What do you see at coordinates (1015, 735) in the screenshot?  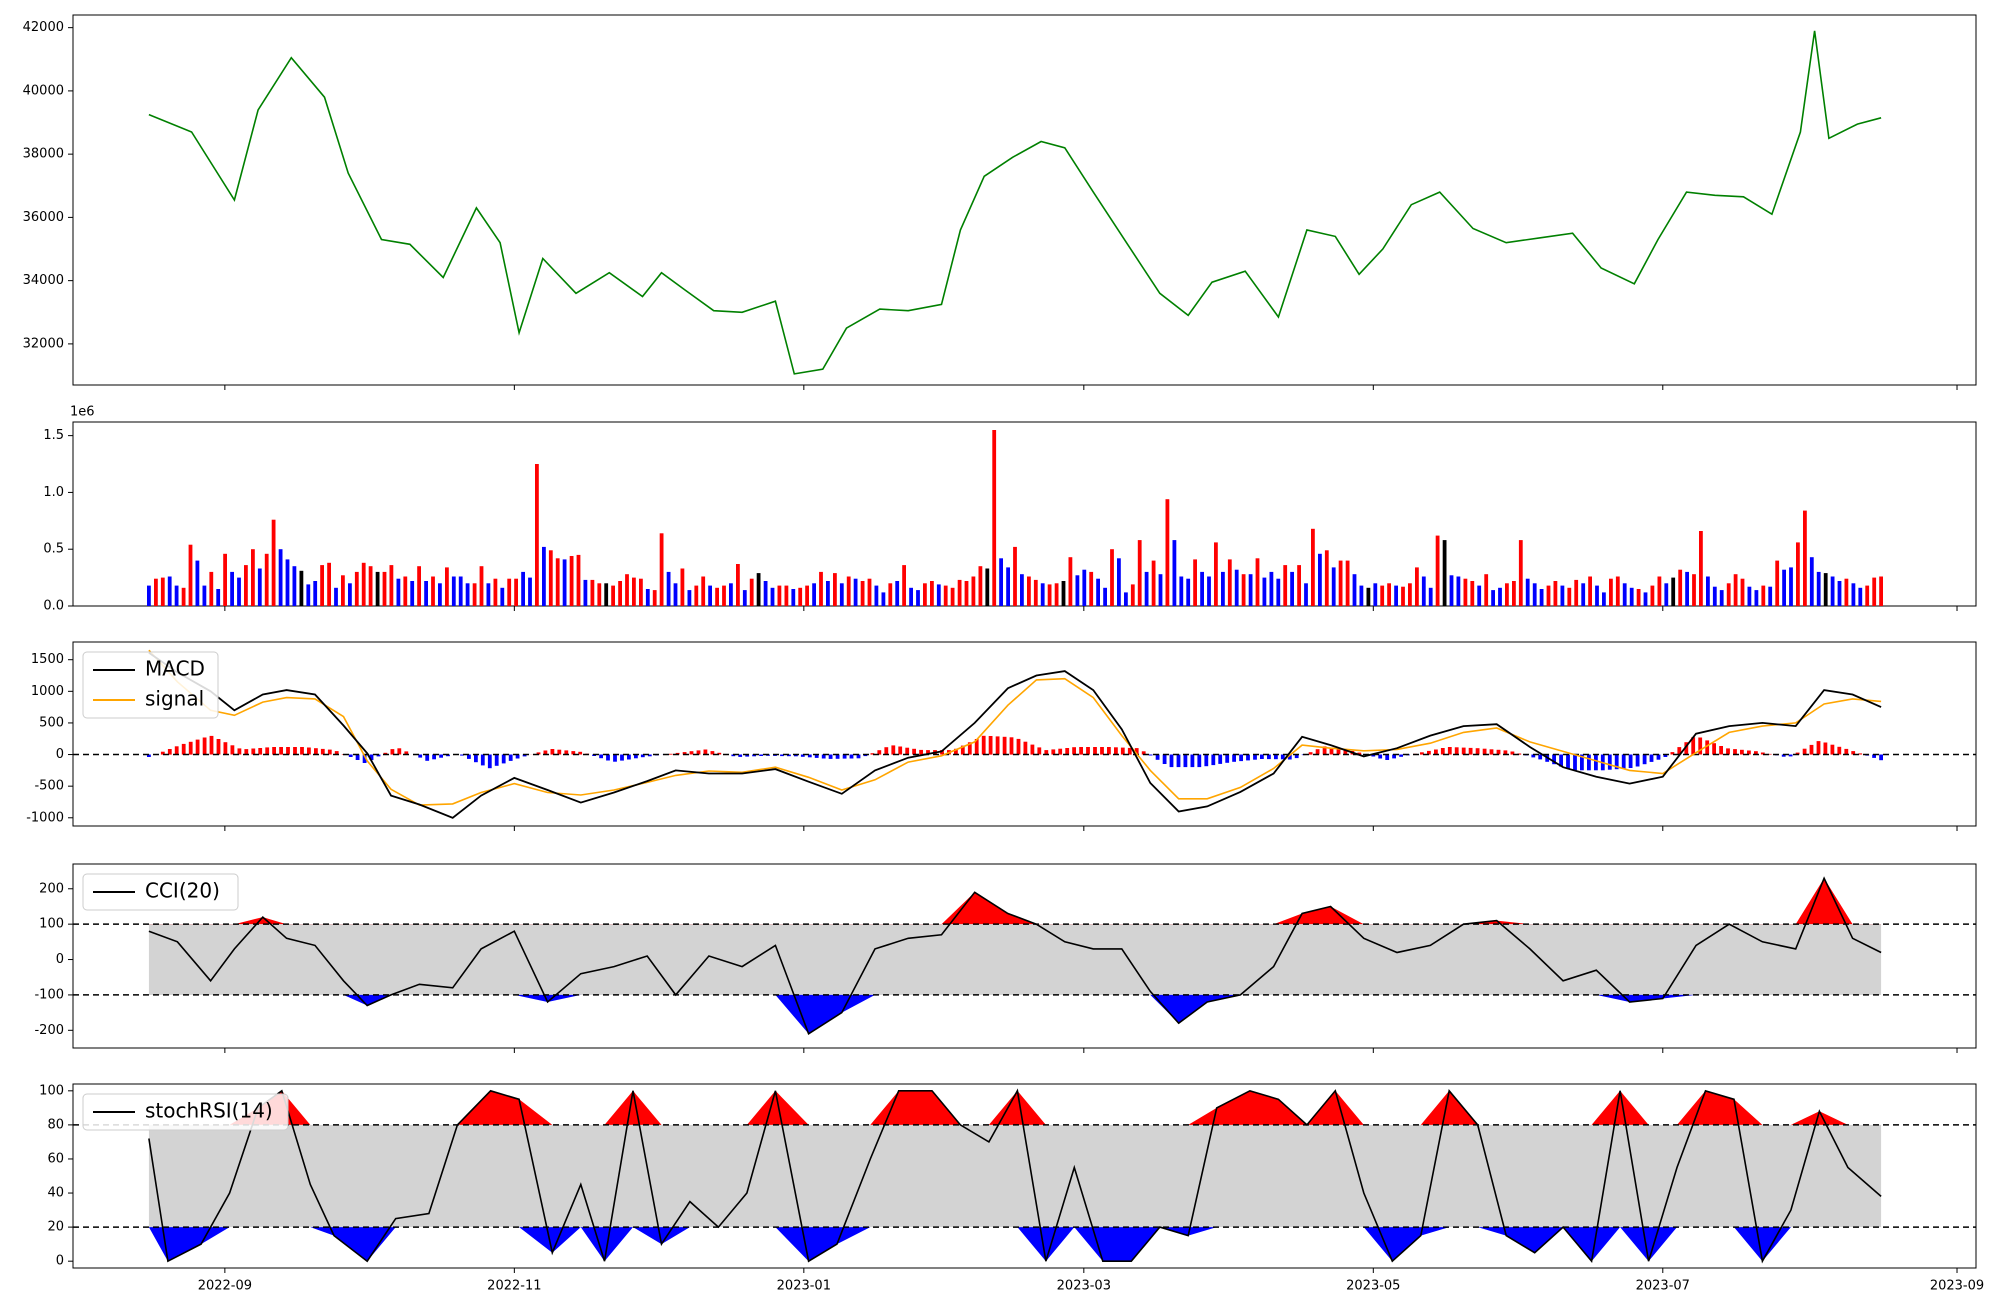 I see `macd-line` at bounding box center [1015, 735].